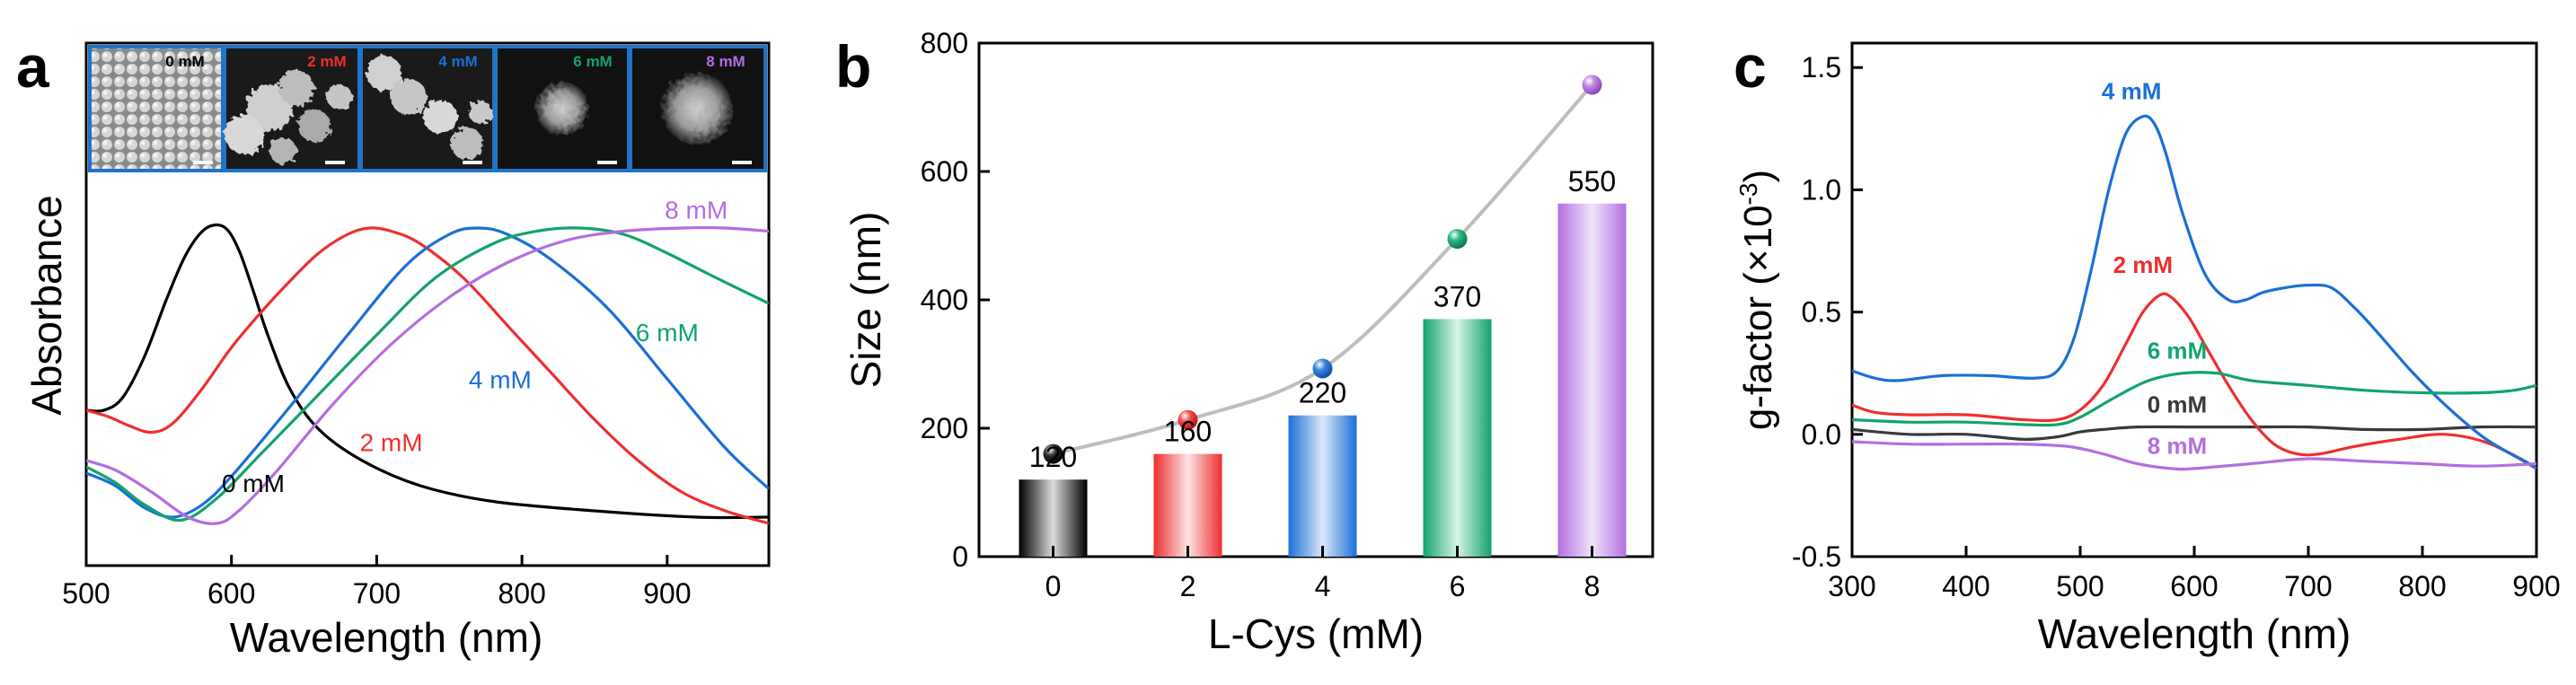  What do you see at coordinates (1851, 586) in the screenshot?
I see `x-tick-label-c: 300` at bounding box center [1851, 586].